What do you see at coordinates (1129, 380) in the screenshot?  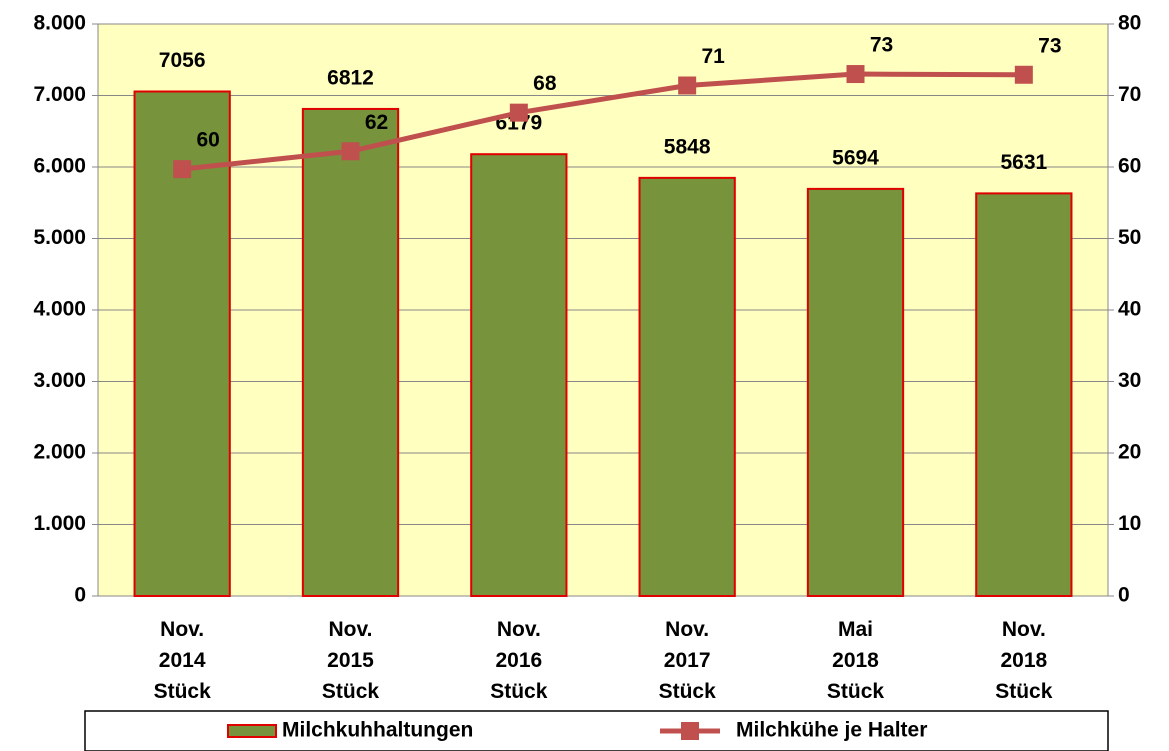 I see `y2-tick-label: 30` at bounding box center [1129, 380].